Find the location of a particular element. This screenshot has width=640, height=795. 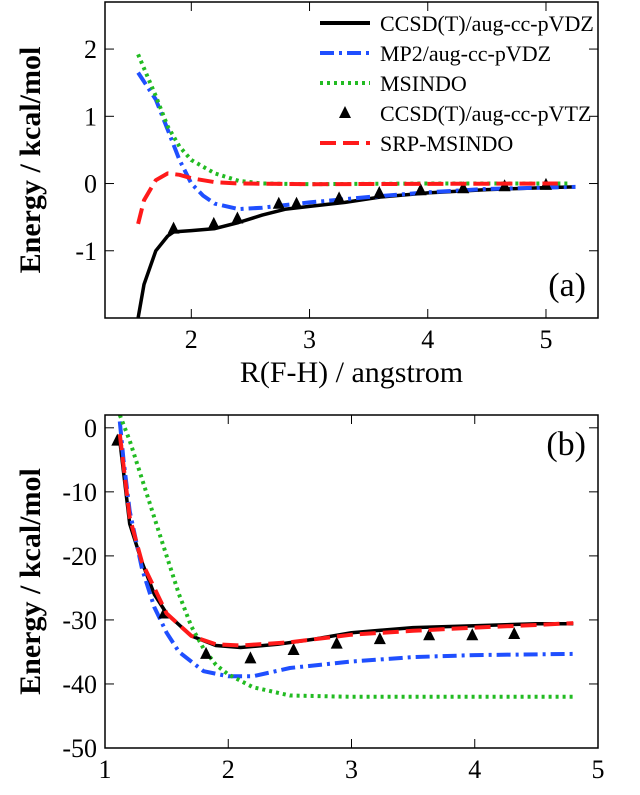

x-axis-label: R(F-H) / angstrom is located at coordinates (351, 372).